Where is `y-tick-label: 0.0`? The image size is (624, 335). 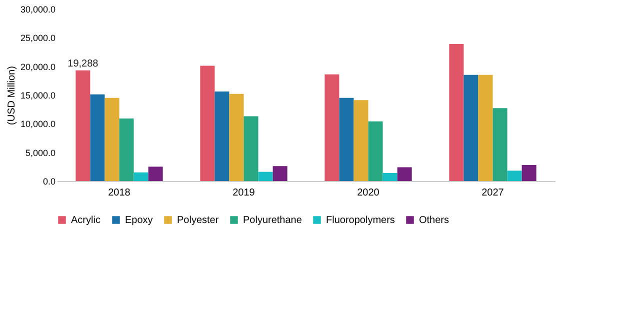
y-tick-label: 0.0 is located at coordinates (49, 181).